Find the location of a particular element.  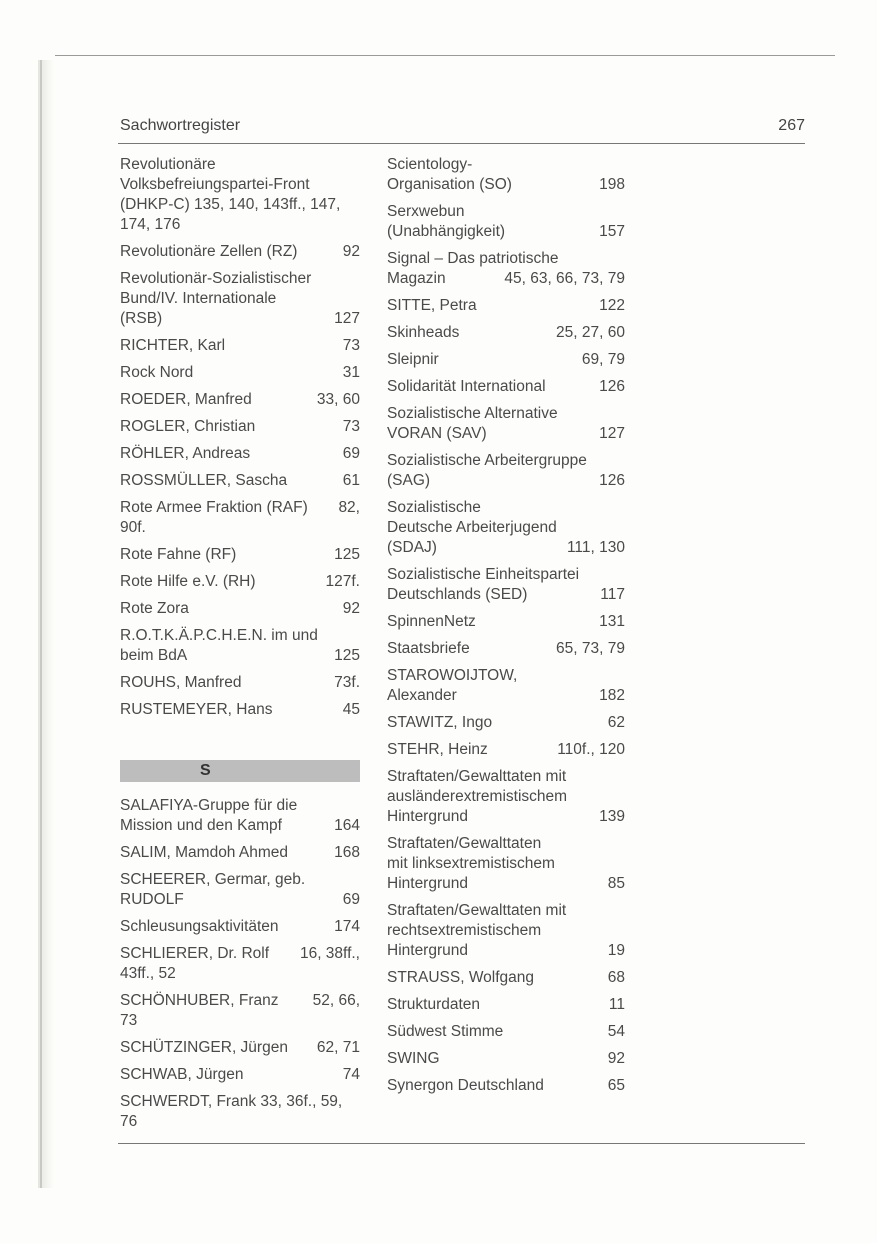

entry-line: SWING 92 is located at coordinates (506, 1059).